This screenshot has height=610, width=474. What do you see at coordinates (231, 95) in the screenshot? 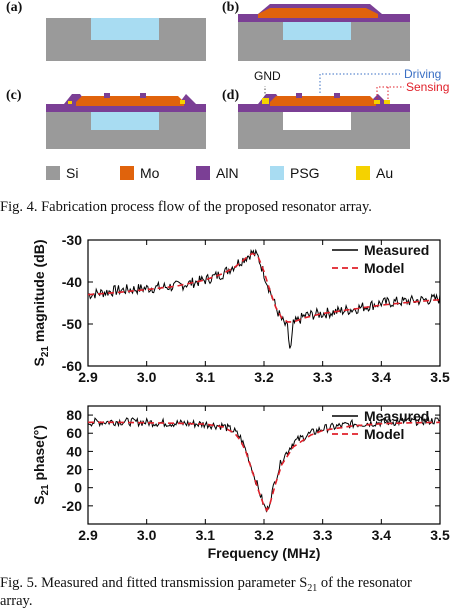
I see `panel-label-d: (d)` at bounding box center [231, 95].